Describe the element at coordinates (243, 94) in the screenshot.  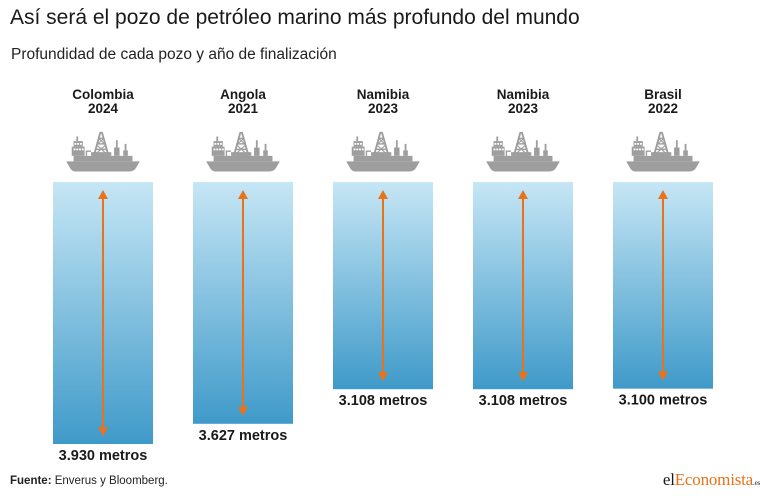
I see `country-label: Angola` at that location.